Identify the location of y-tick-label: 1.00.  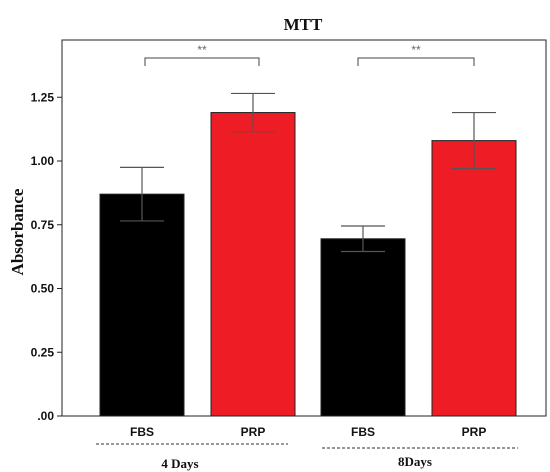
(43, 161).